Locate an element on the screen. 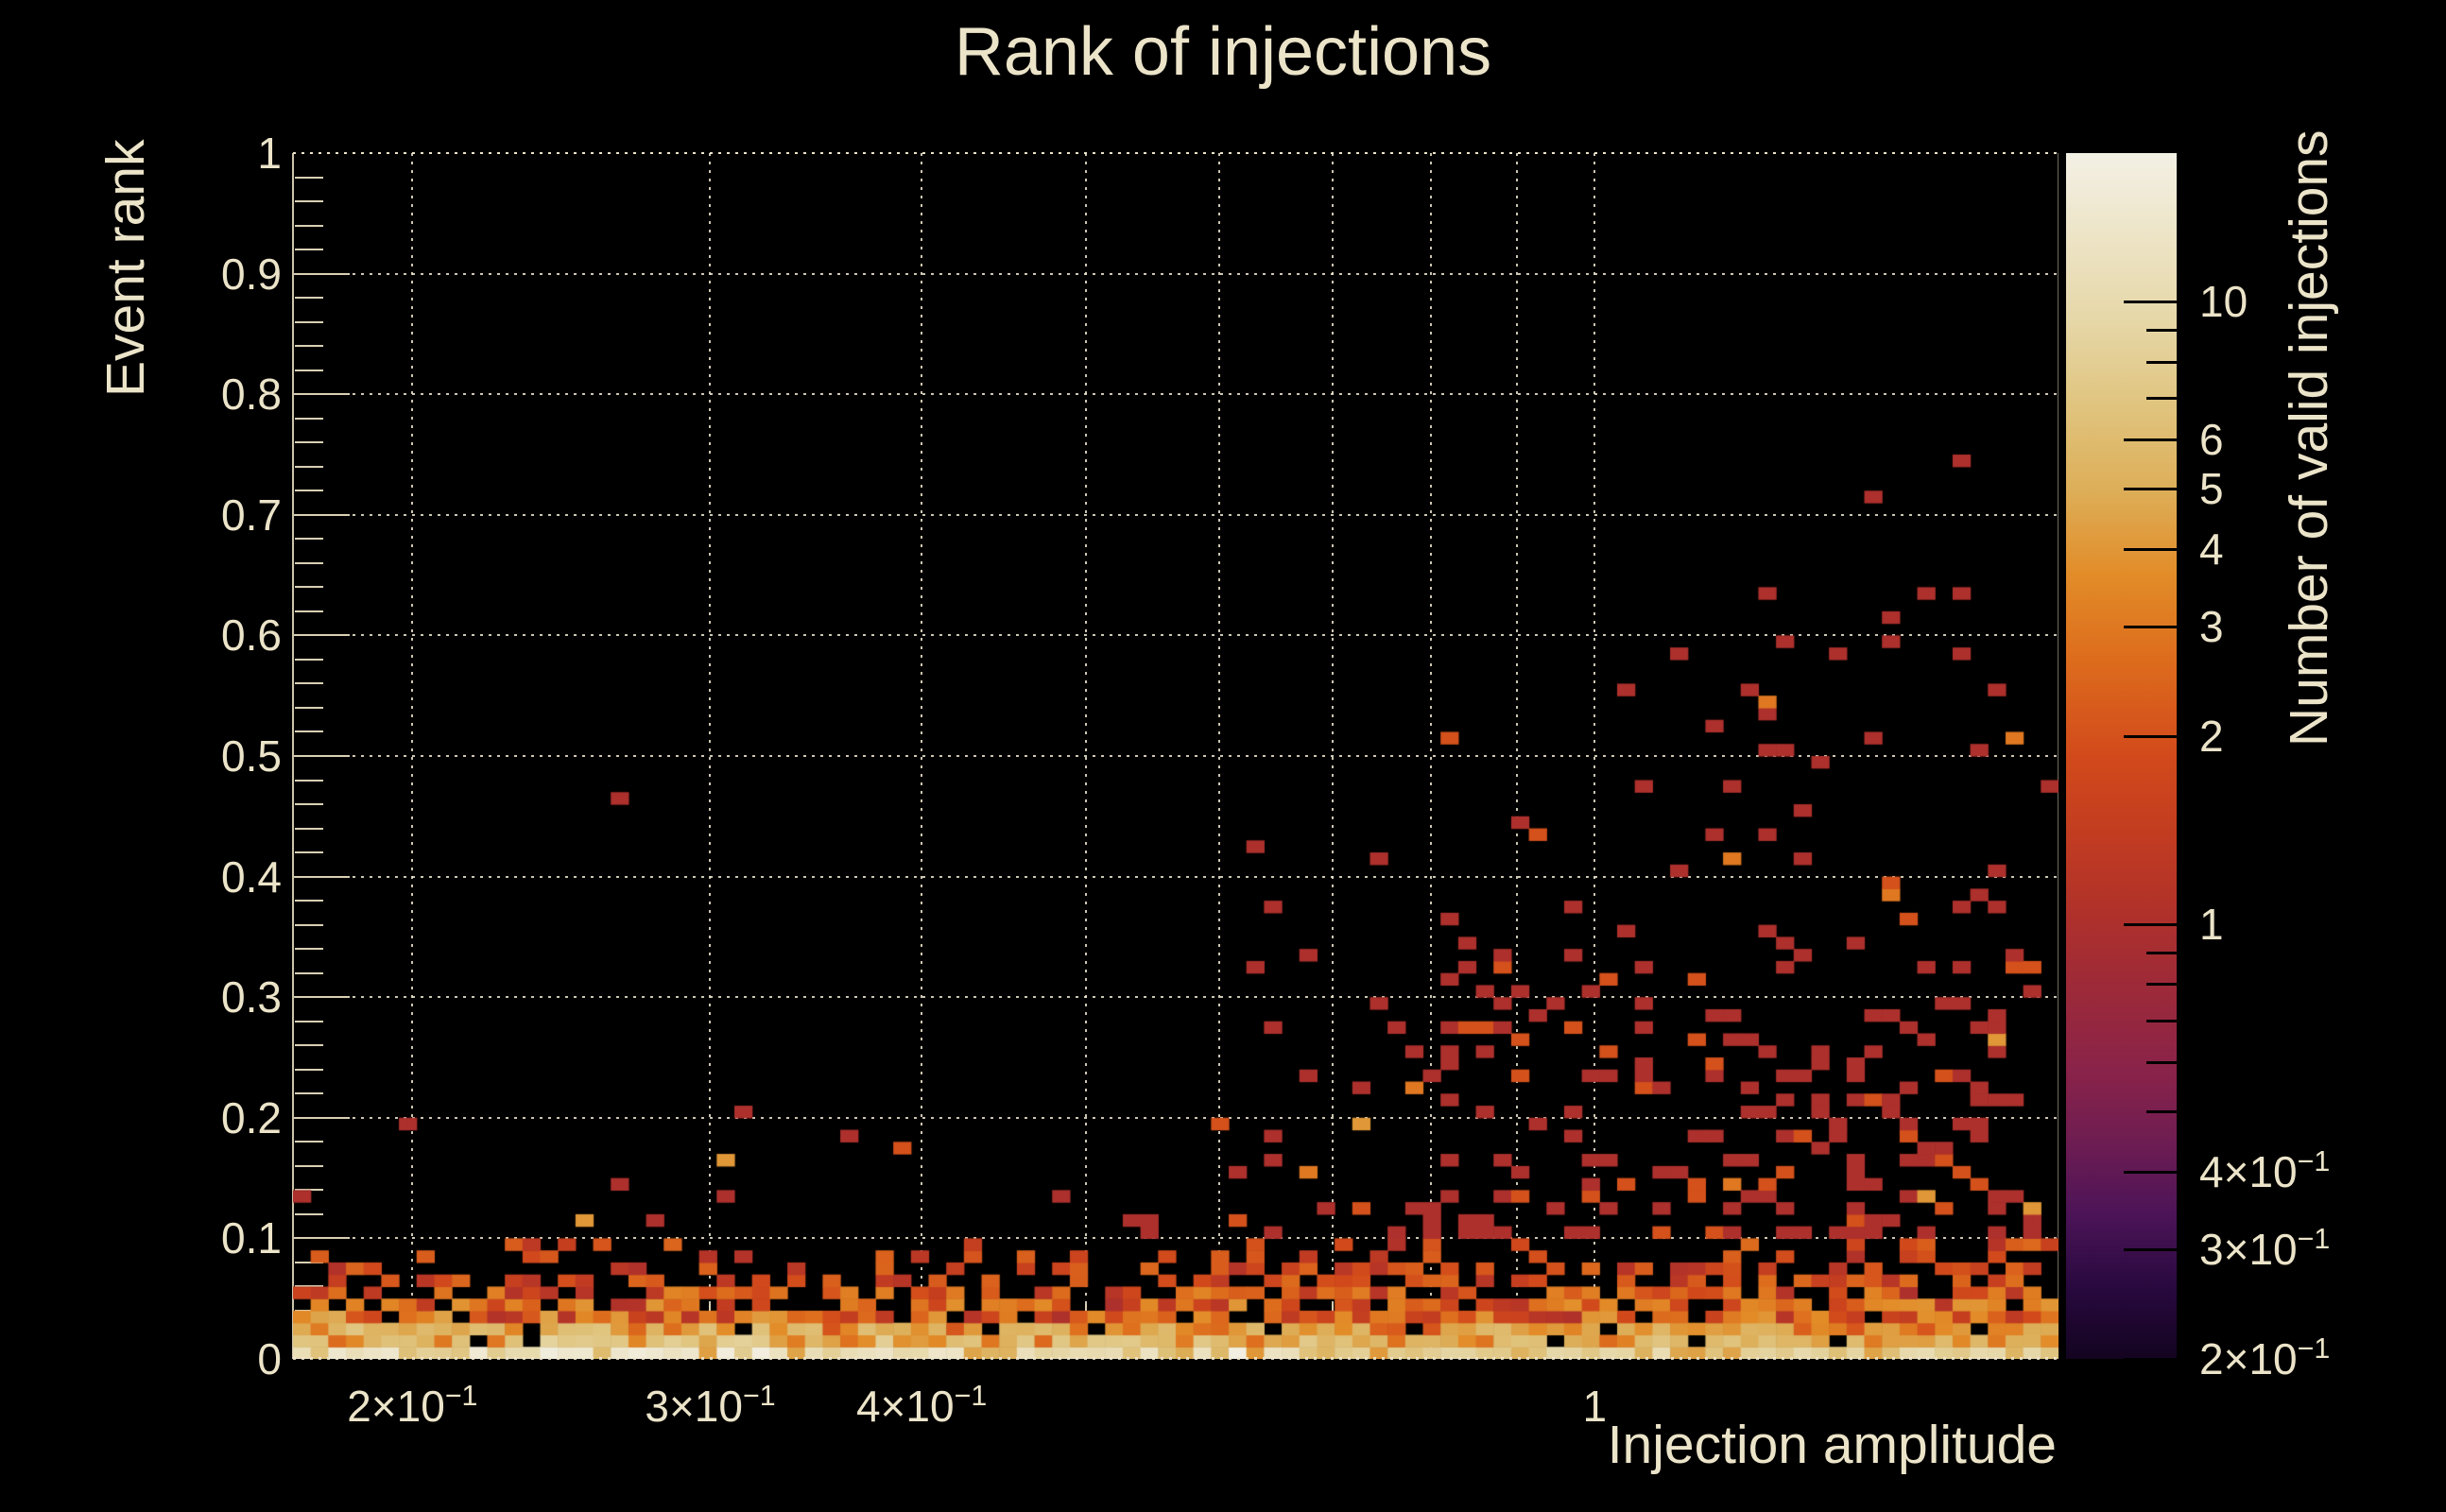 Image resolution: width=2446 pixels, height=1512 pixels. y-tick-label: 0.3 is located at coordinates (251, 997).